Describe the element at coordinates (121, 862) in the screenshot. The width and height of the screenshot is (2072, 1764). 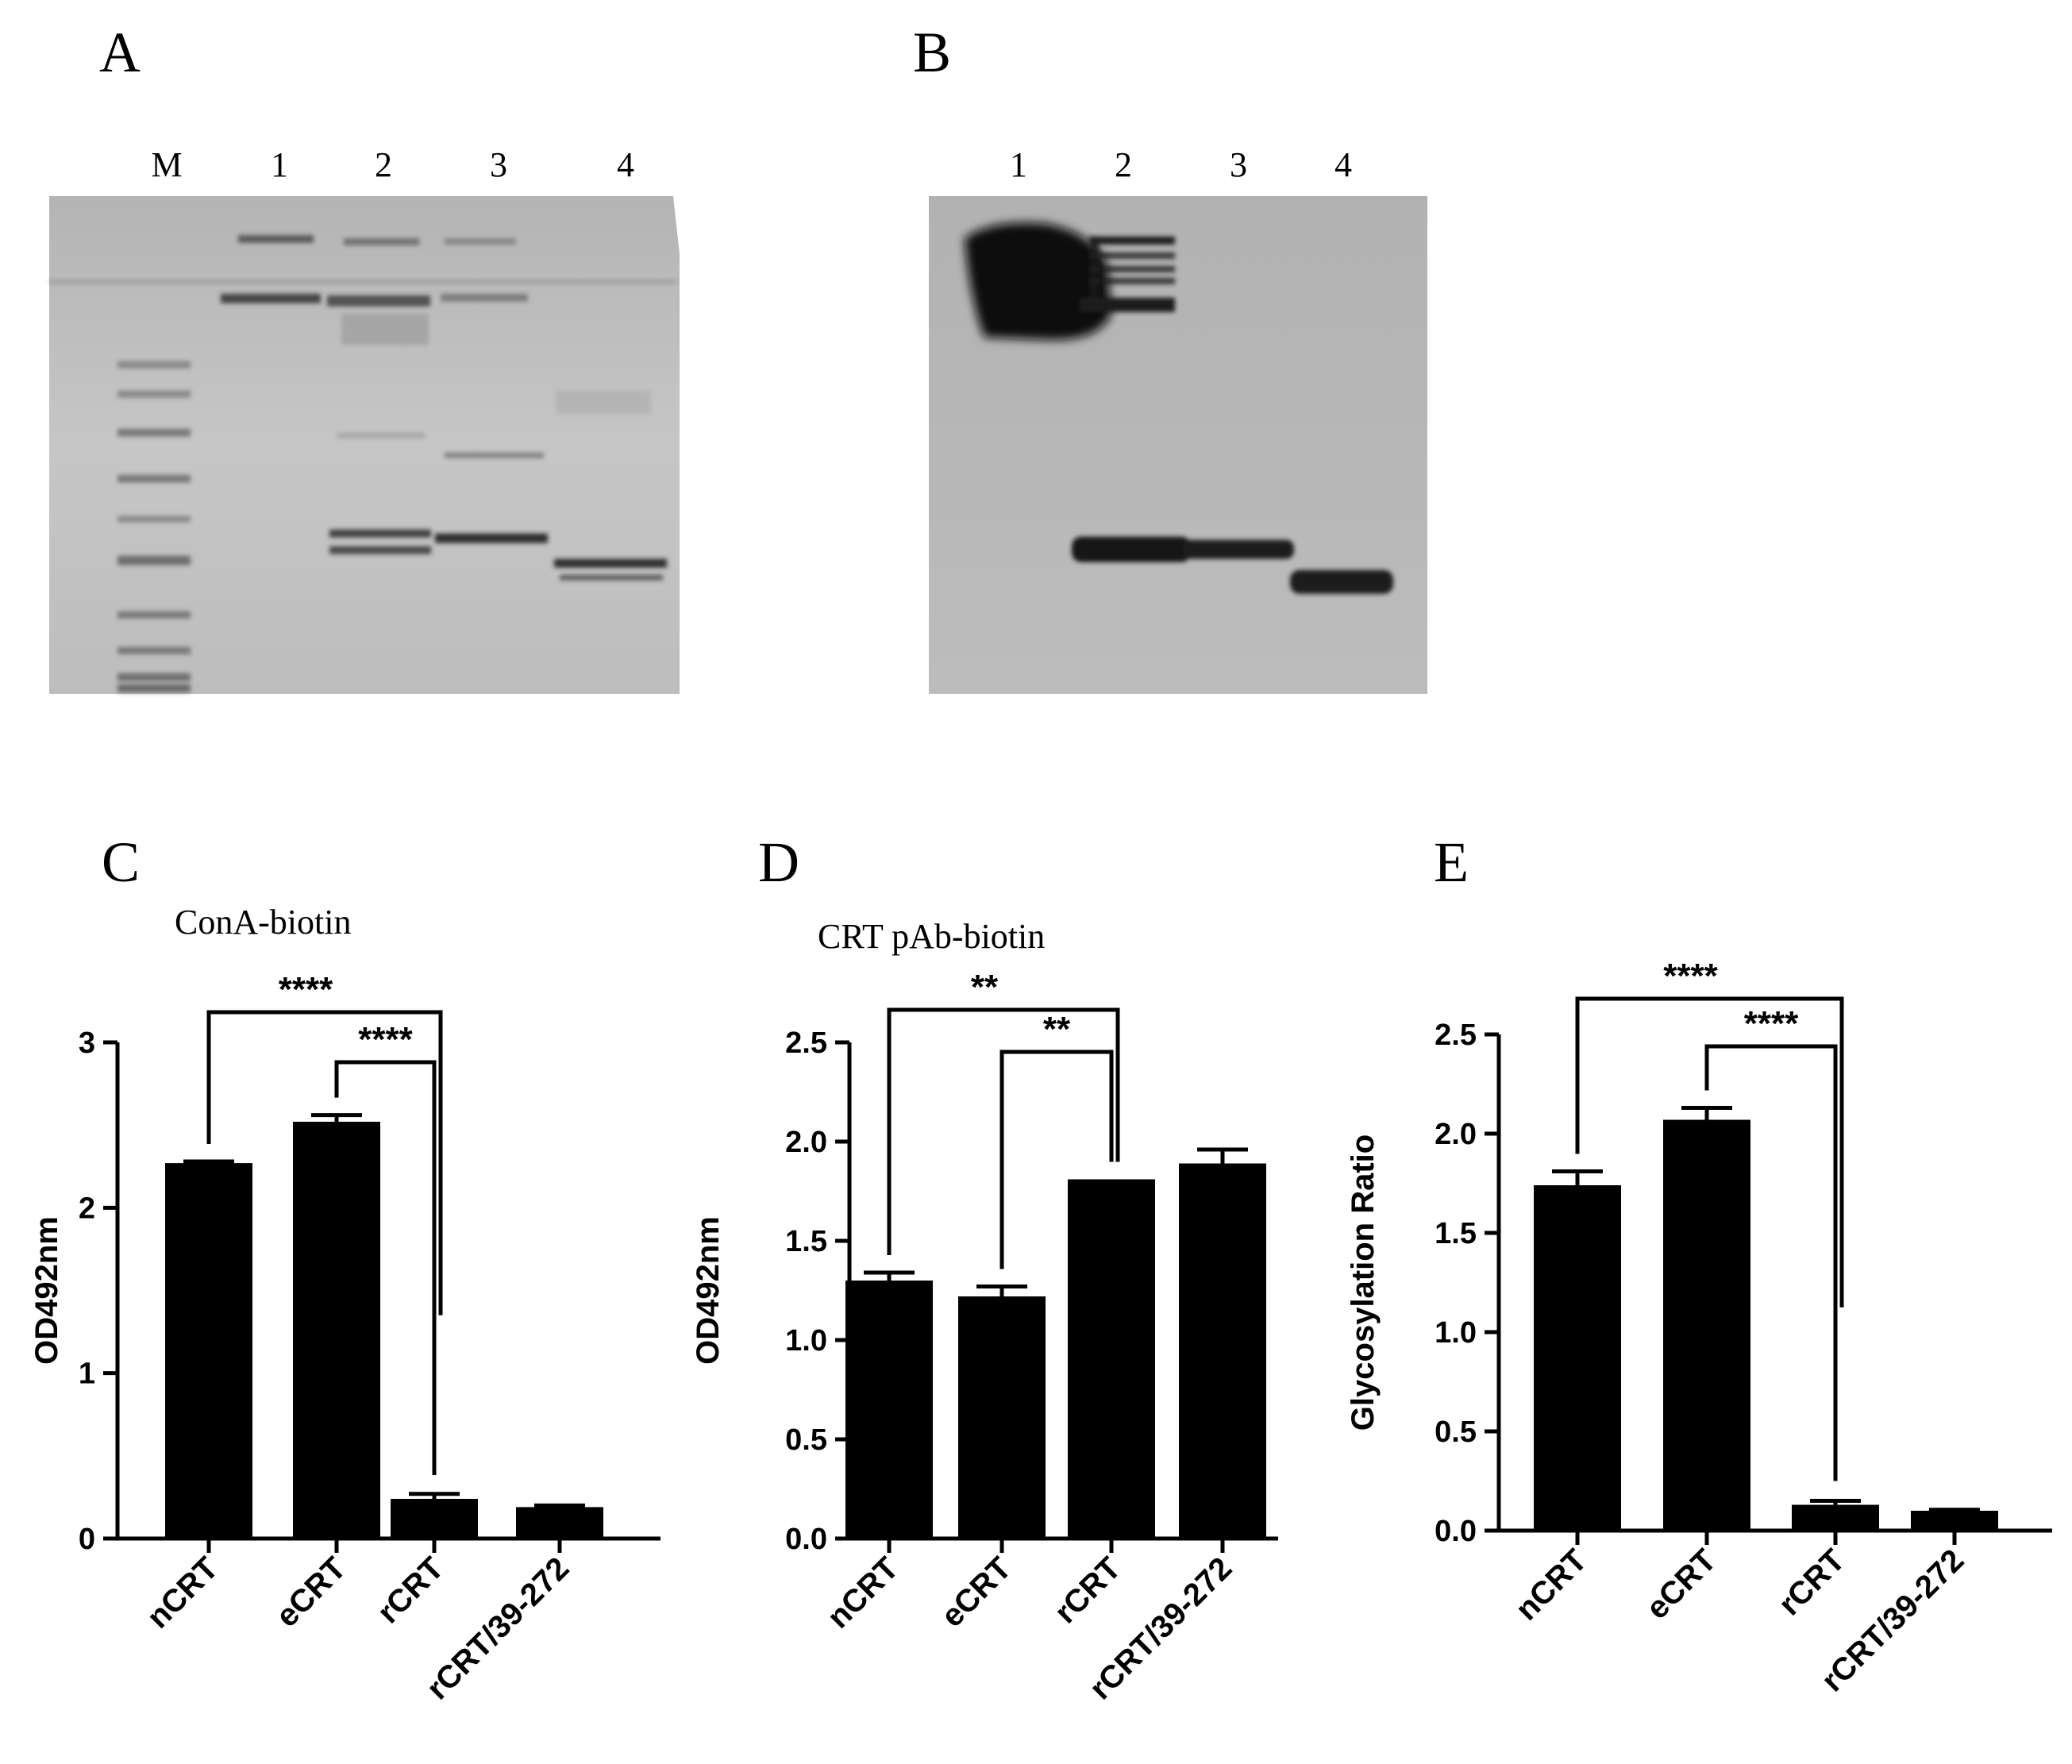
I see `panel-letter-c: C` at that location.